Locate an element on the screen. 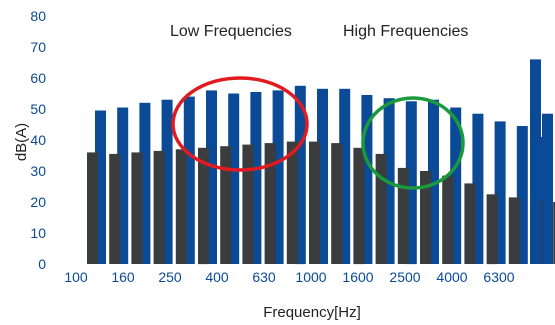 This screenshot has height=325, width=555. x-tick-label: 160 is located at coordinates (123, 277).